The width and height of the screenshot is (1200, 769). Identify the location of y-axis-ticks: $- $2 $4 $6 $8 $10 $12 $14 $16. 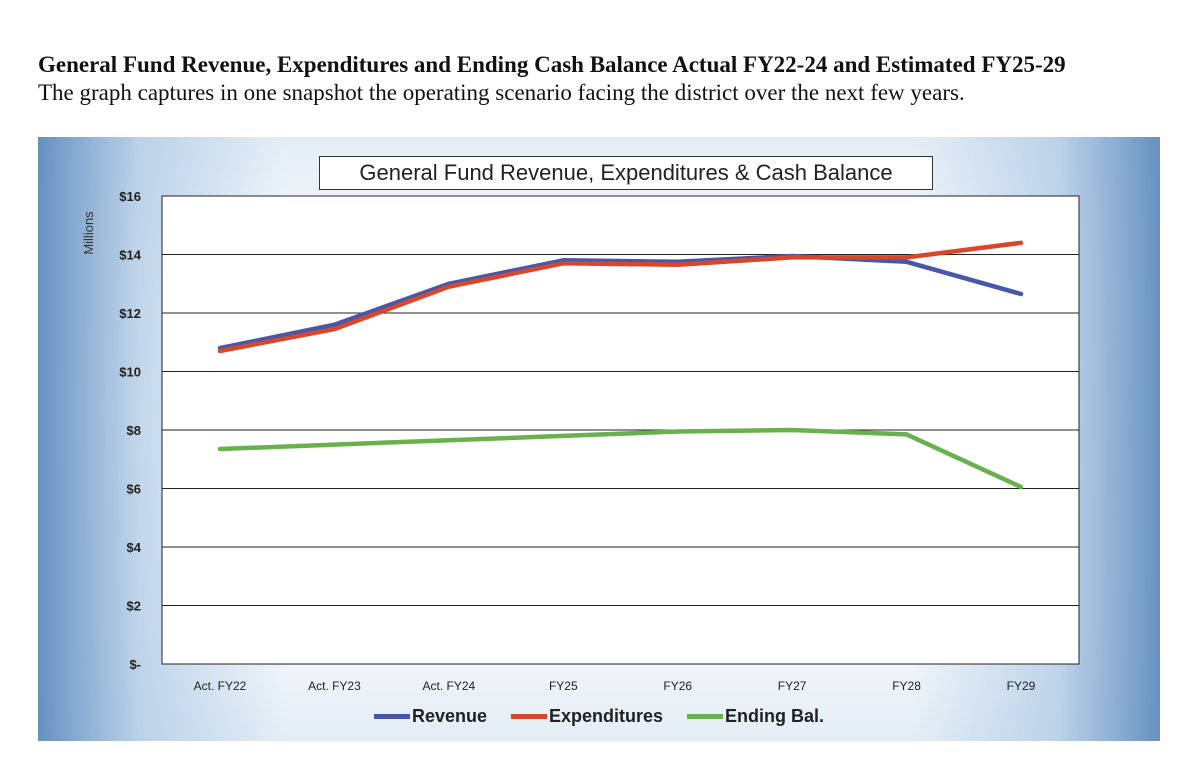
(130, 430).